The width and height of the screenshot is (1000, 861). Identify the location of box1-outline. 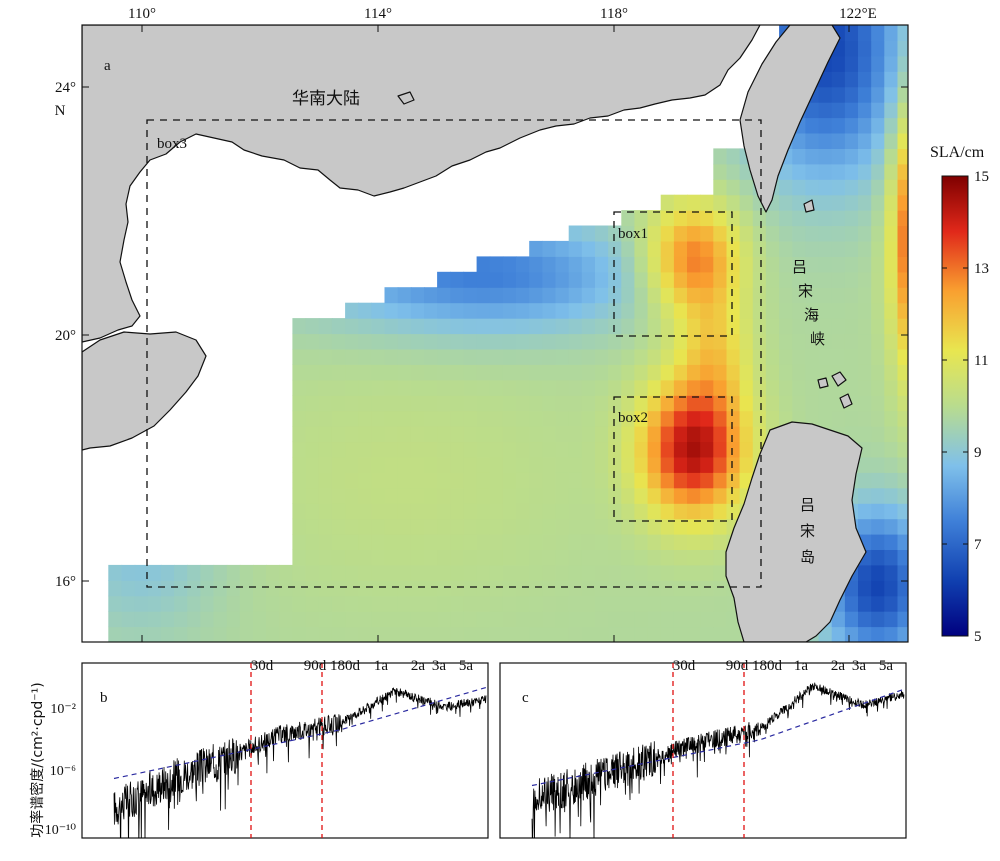
(673, 274).